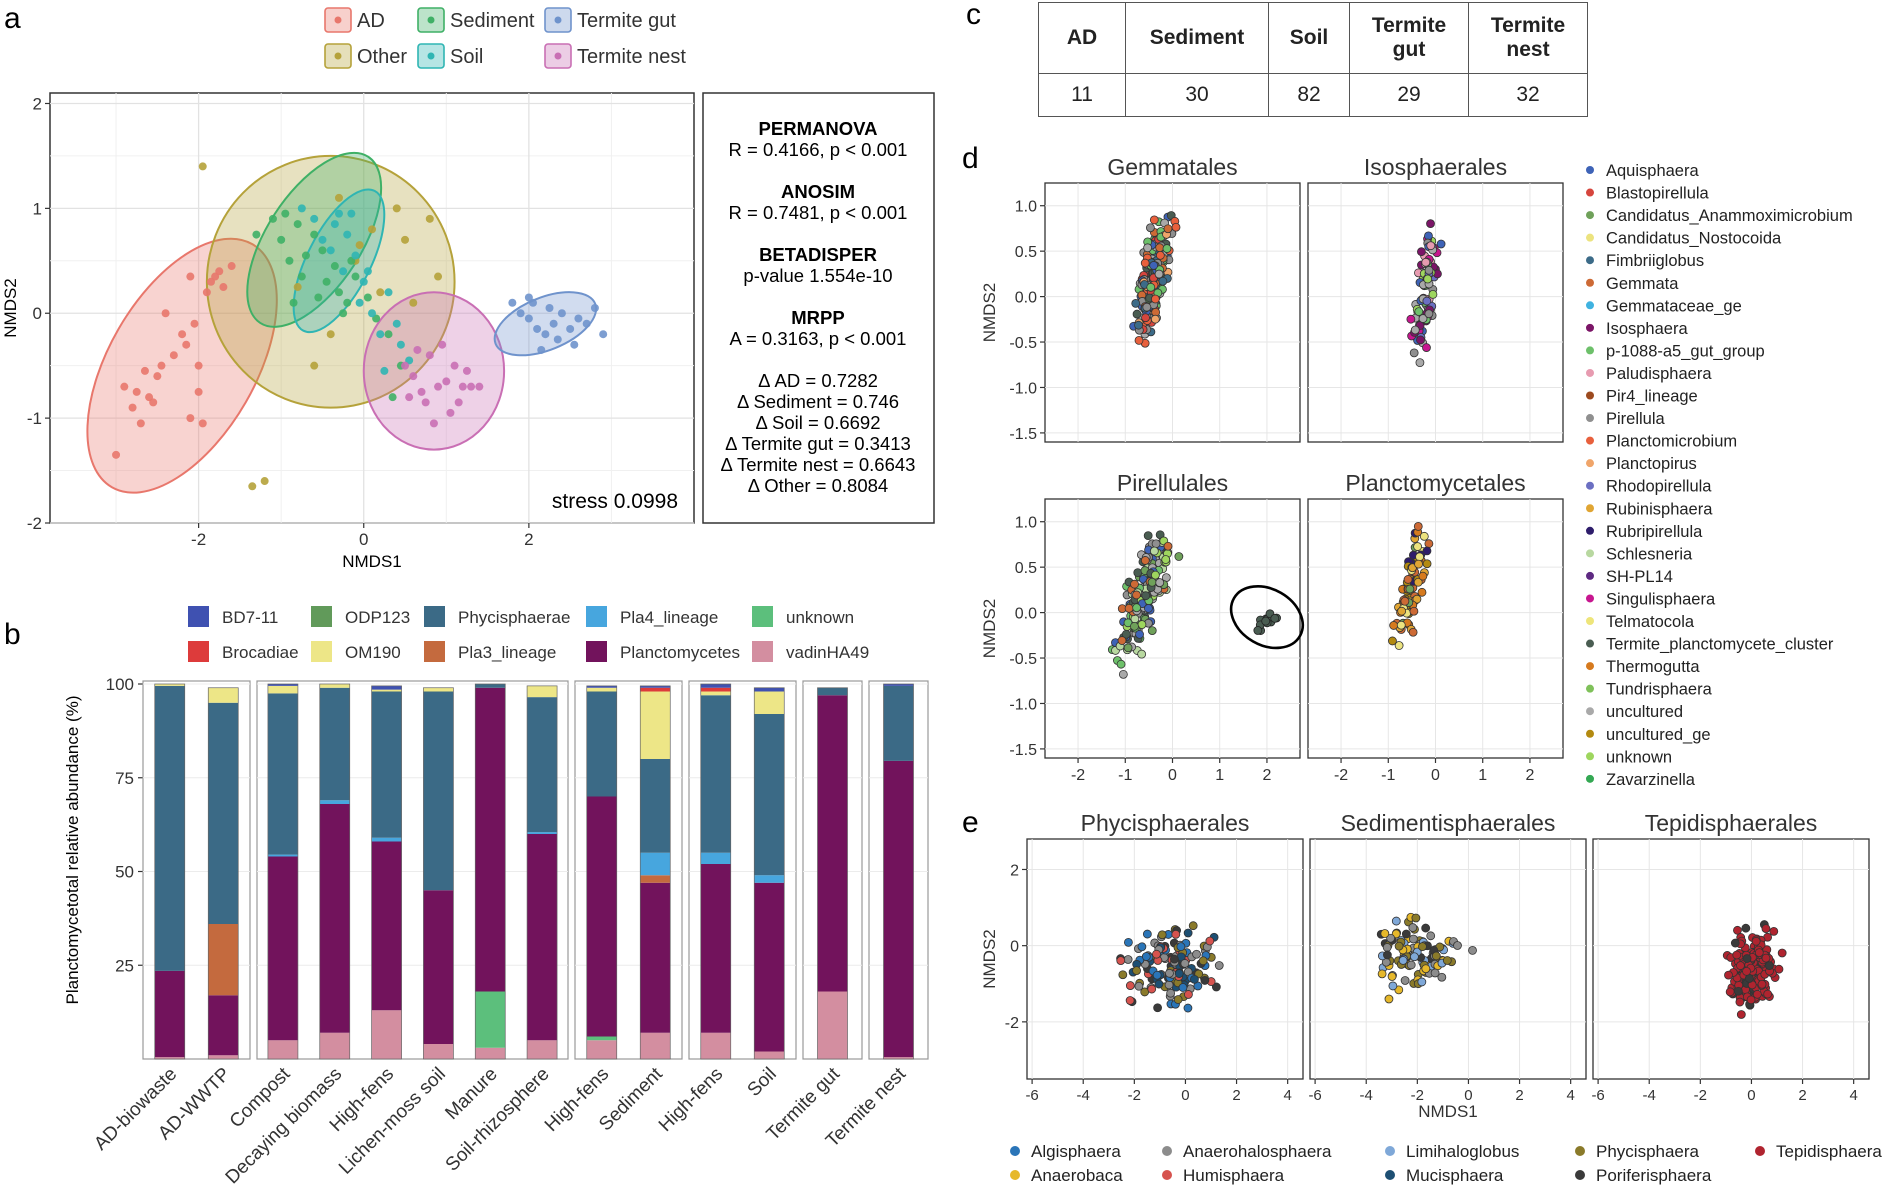 This screenshot has width=1904, height=1204. I want to click on legend-label-soil: Soil, so click(466, 57).